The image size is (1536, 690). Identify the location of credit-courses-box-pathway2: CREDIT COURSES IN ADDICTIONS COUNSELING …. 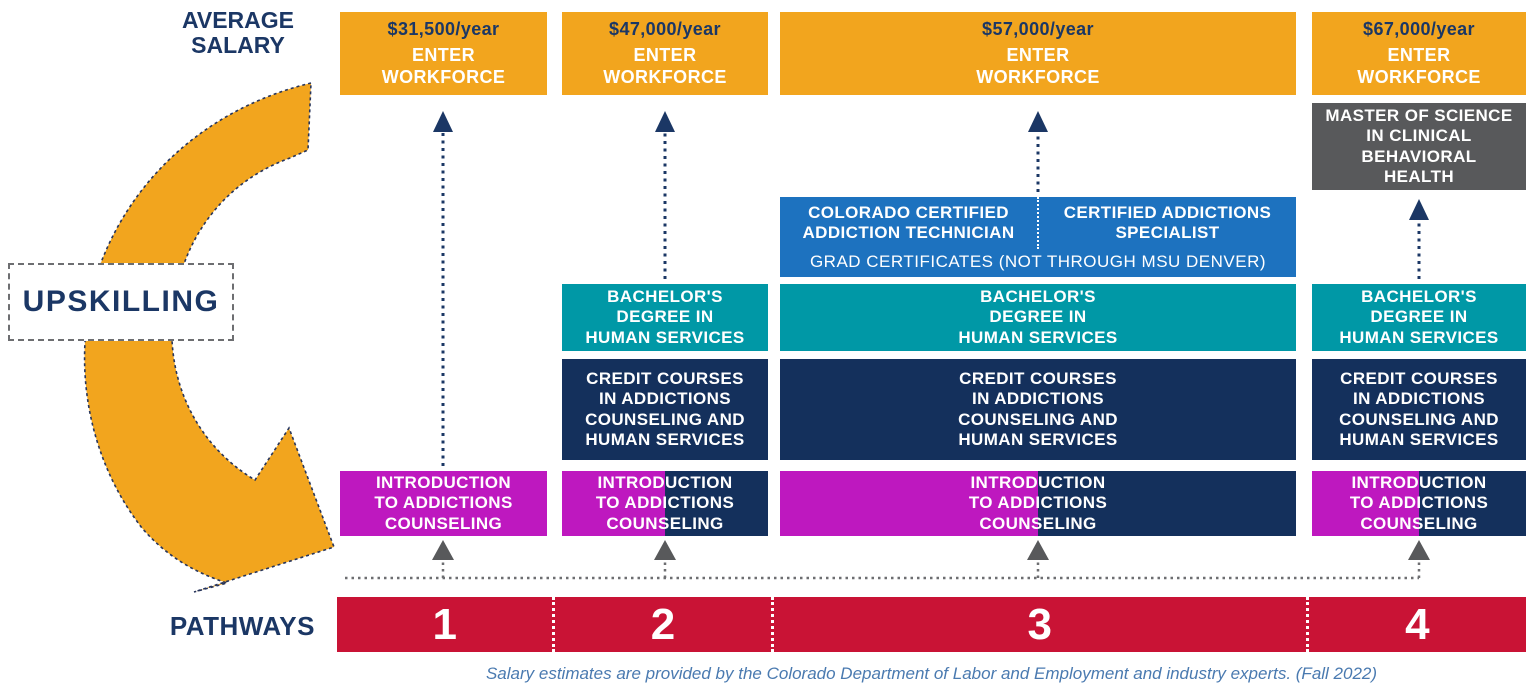
(665, 409).